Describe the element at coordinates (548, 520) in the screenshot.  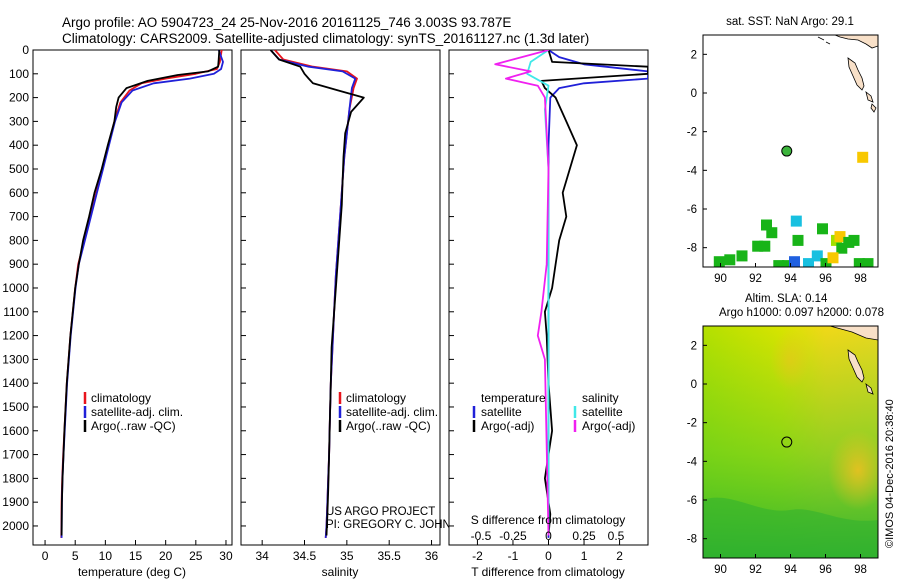
I see `difference-xlabel-top: S difference from climatology` at that location.